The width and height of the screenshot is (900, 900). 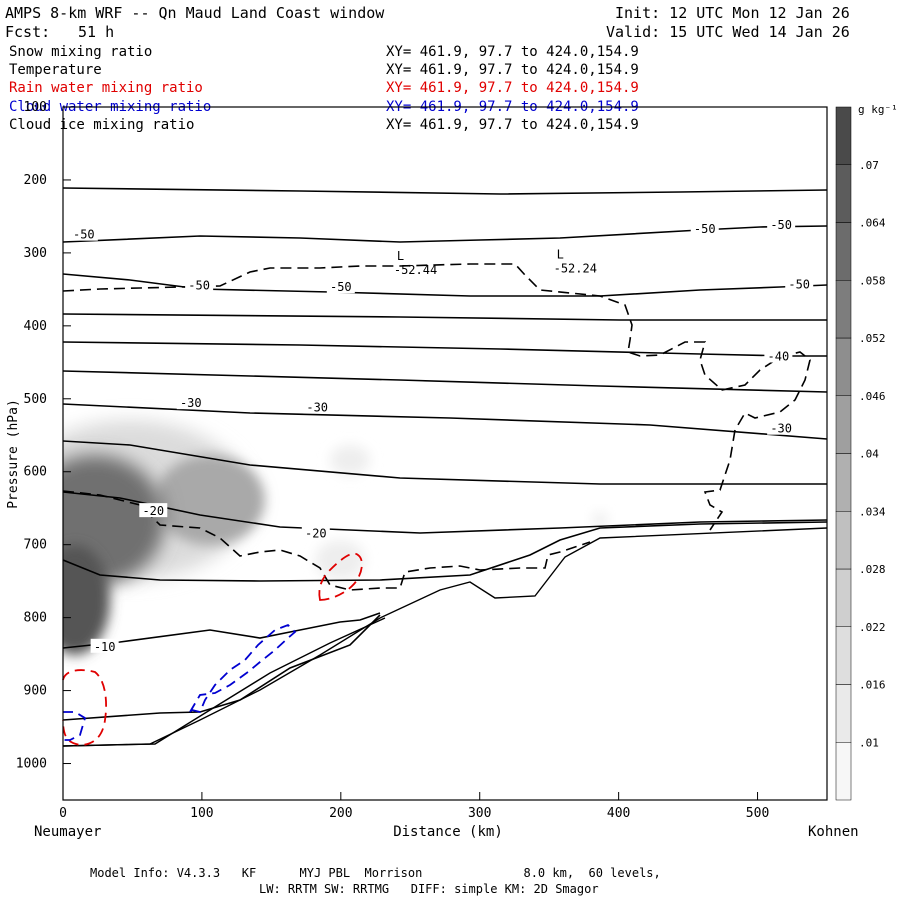 I want to click on y-tick-label: 800, so click(x=35, y=618).